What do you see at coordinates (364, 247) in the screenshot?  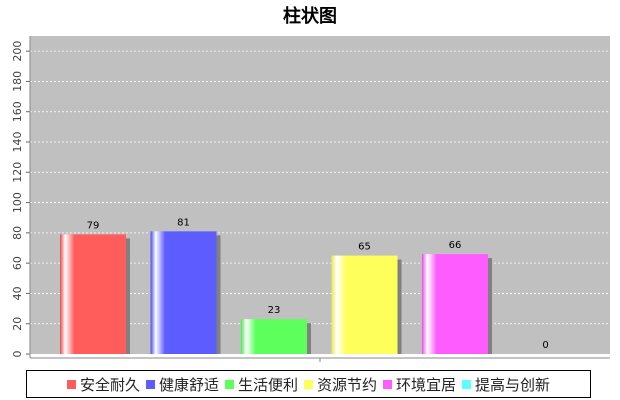 I see `data-label: 65` at bounding box center [364, 247].